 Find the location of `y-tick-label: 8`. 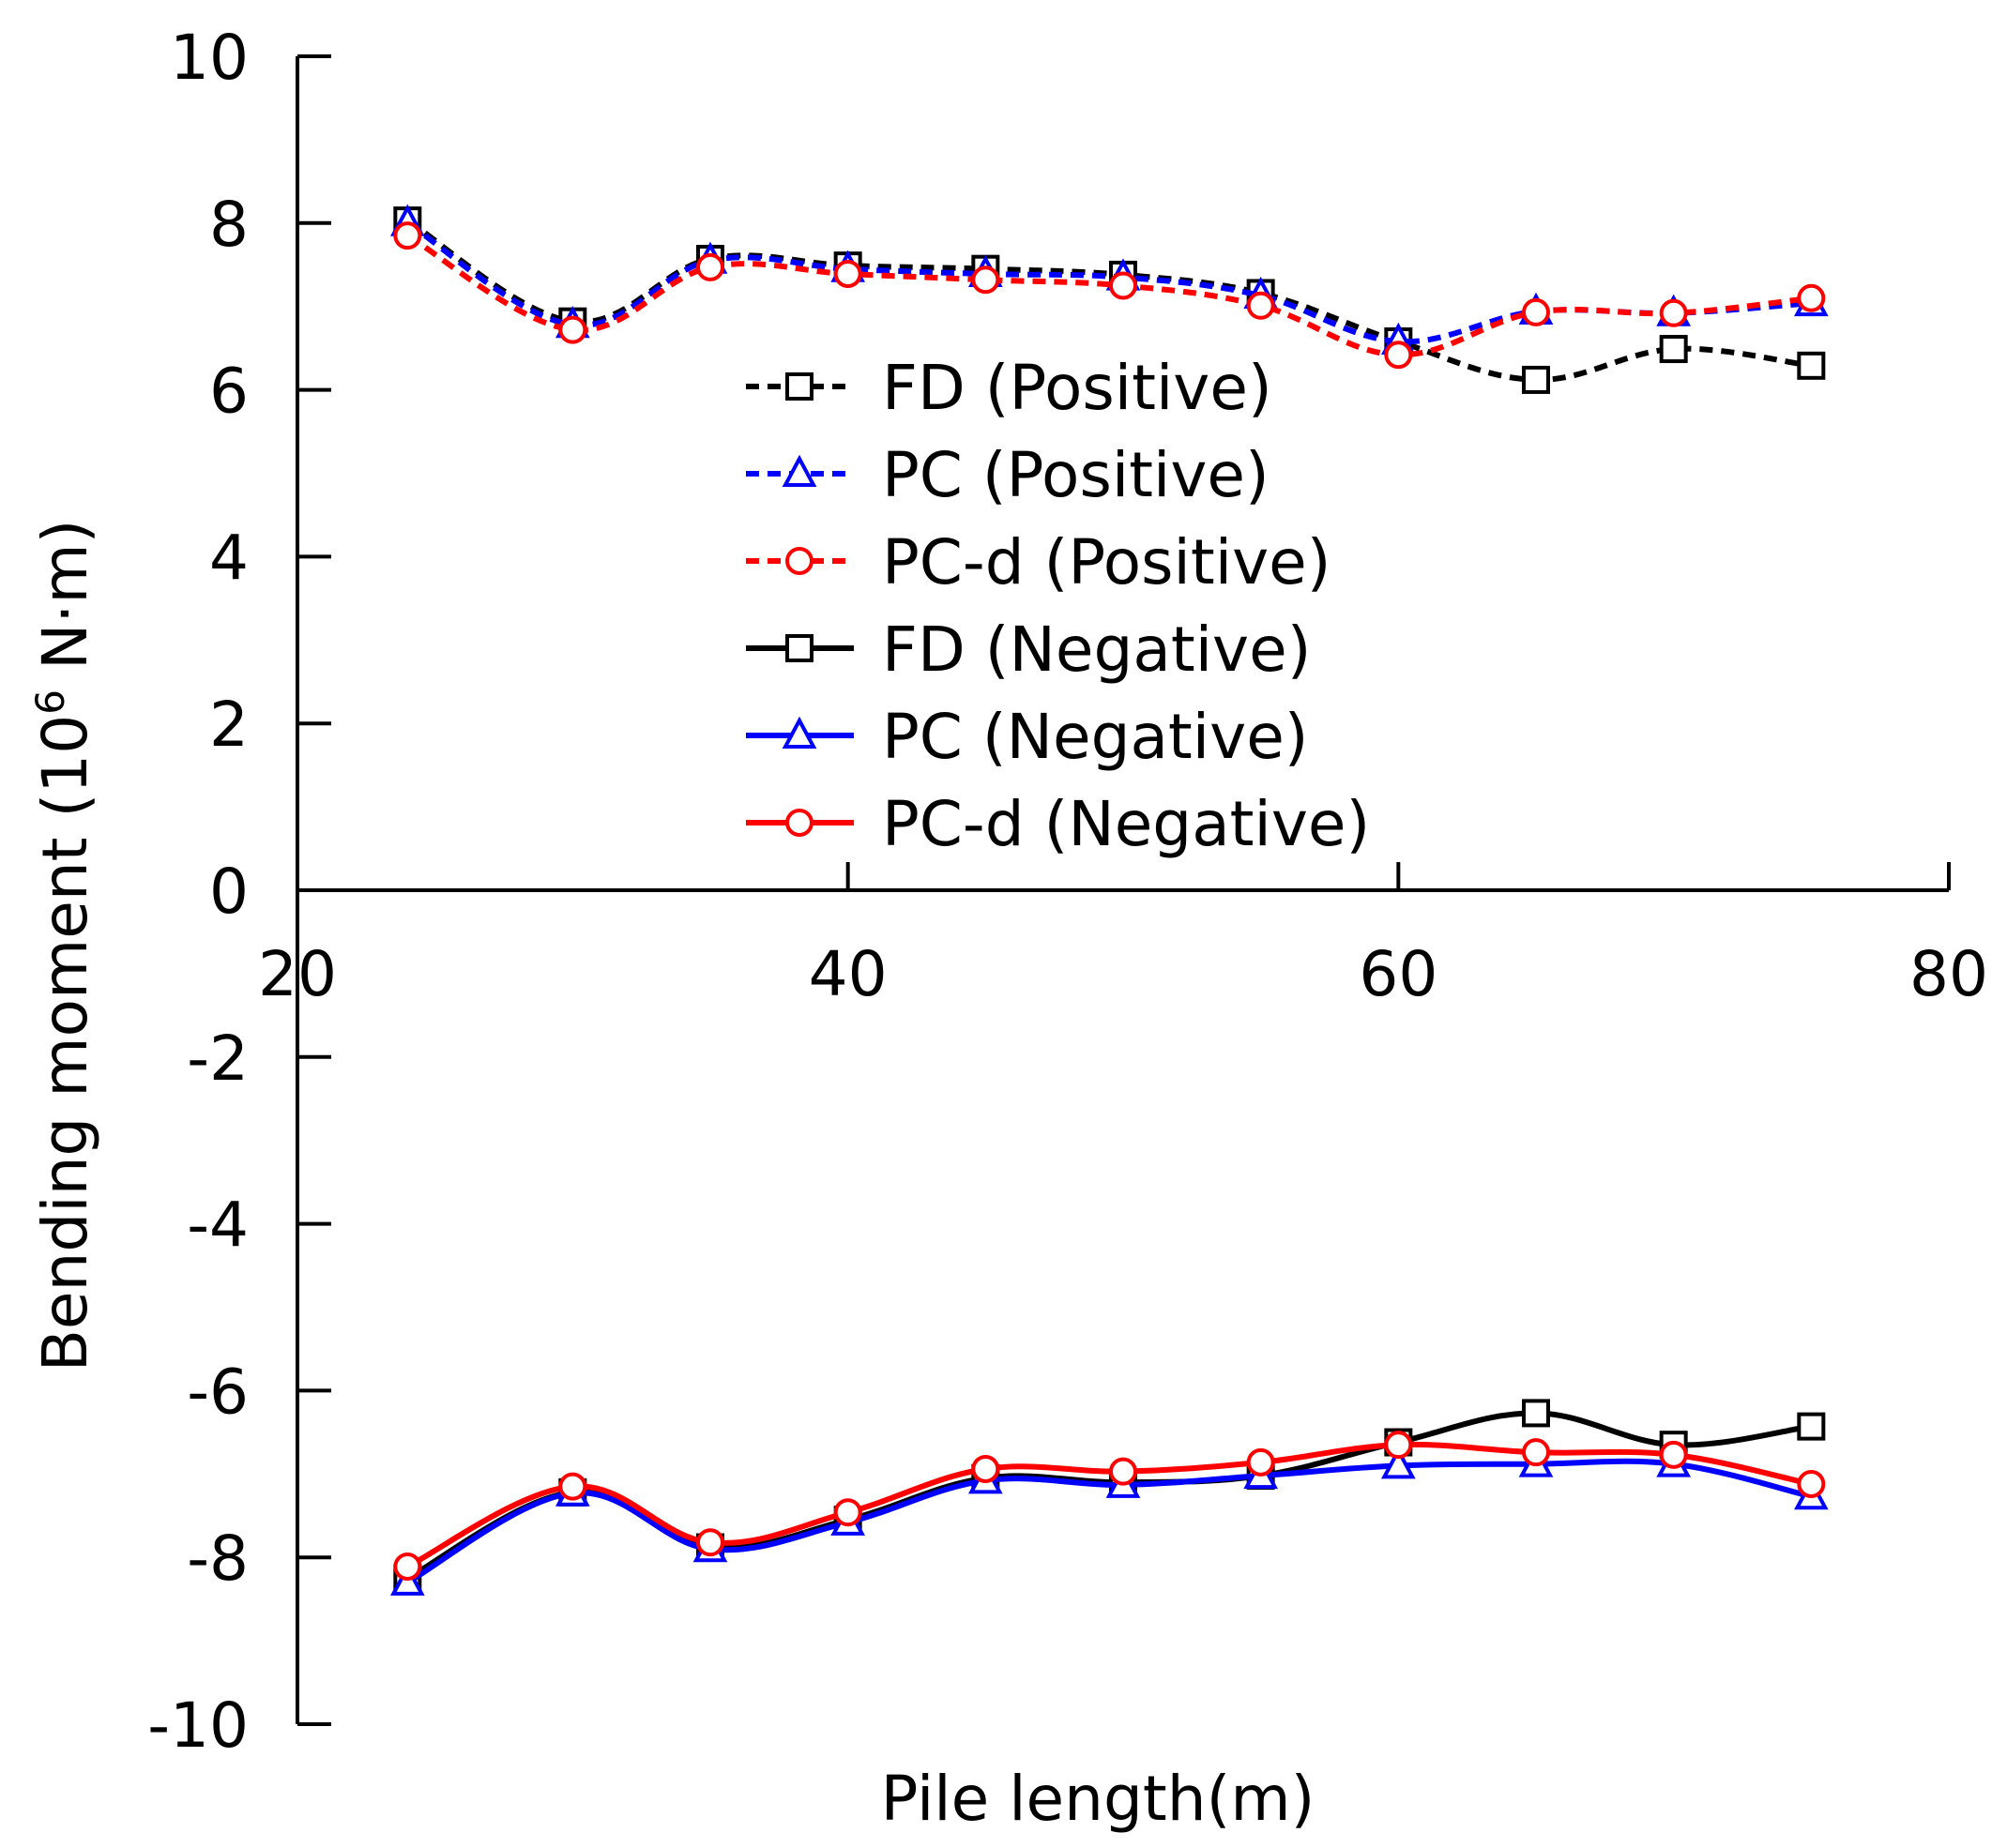

y-tick-label: 8 is located at coordinates (229, 225).